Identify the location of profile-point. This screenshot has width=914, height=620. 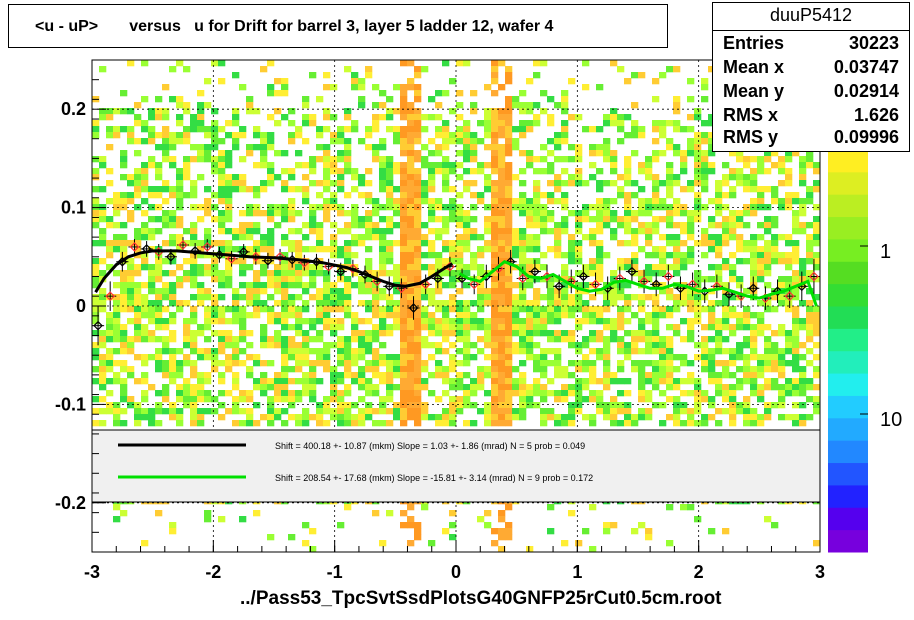
(632, 271).